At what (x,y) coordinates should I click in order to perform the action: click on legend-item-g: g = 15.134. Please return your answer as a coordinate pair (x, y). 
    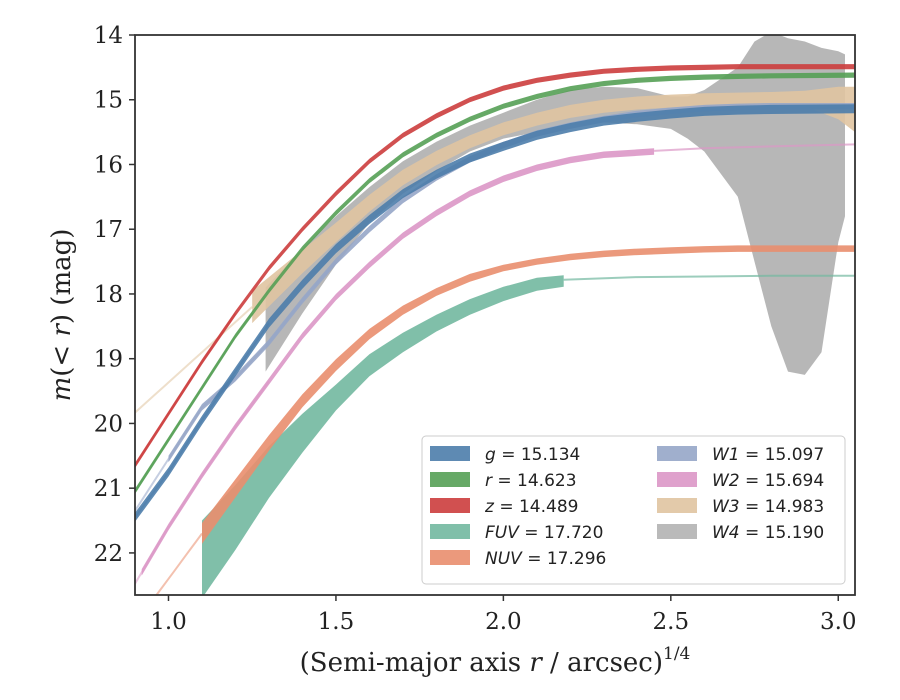
    Looking at the image, I should click on (505, 455).